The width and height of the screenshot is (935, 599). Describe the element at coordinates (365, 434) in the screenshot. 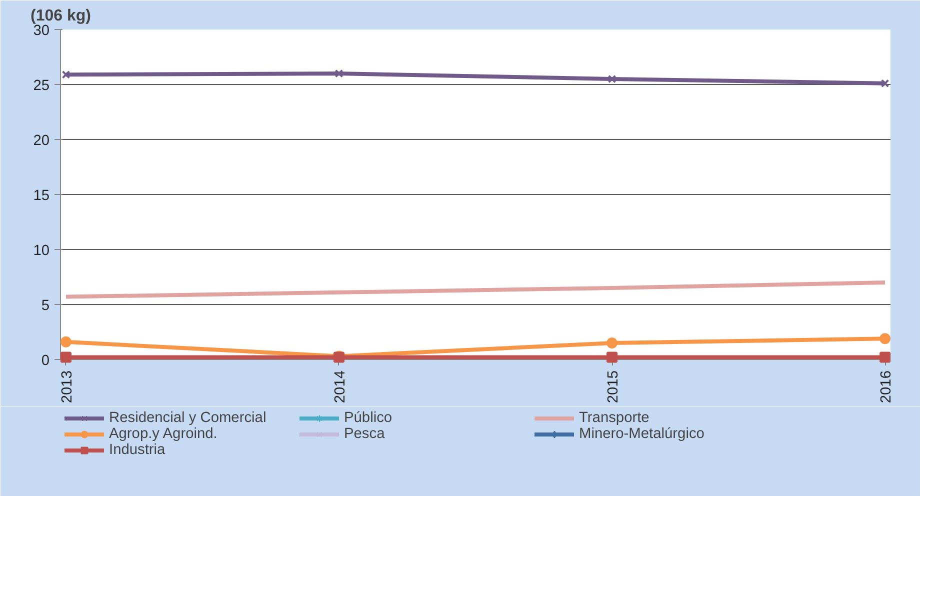

I see `legend-label: Pesca` at that location.